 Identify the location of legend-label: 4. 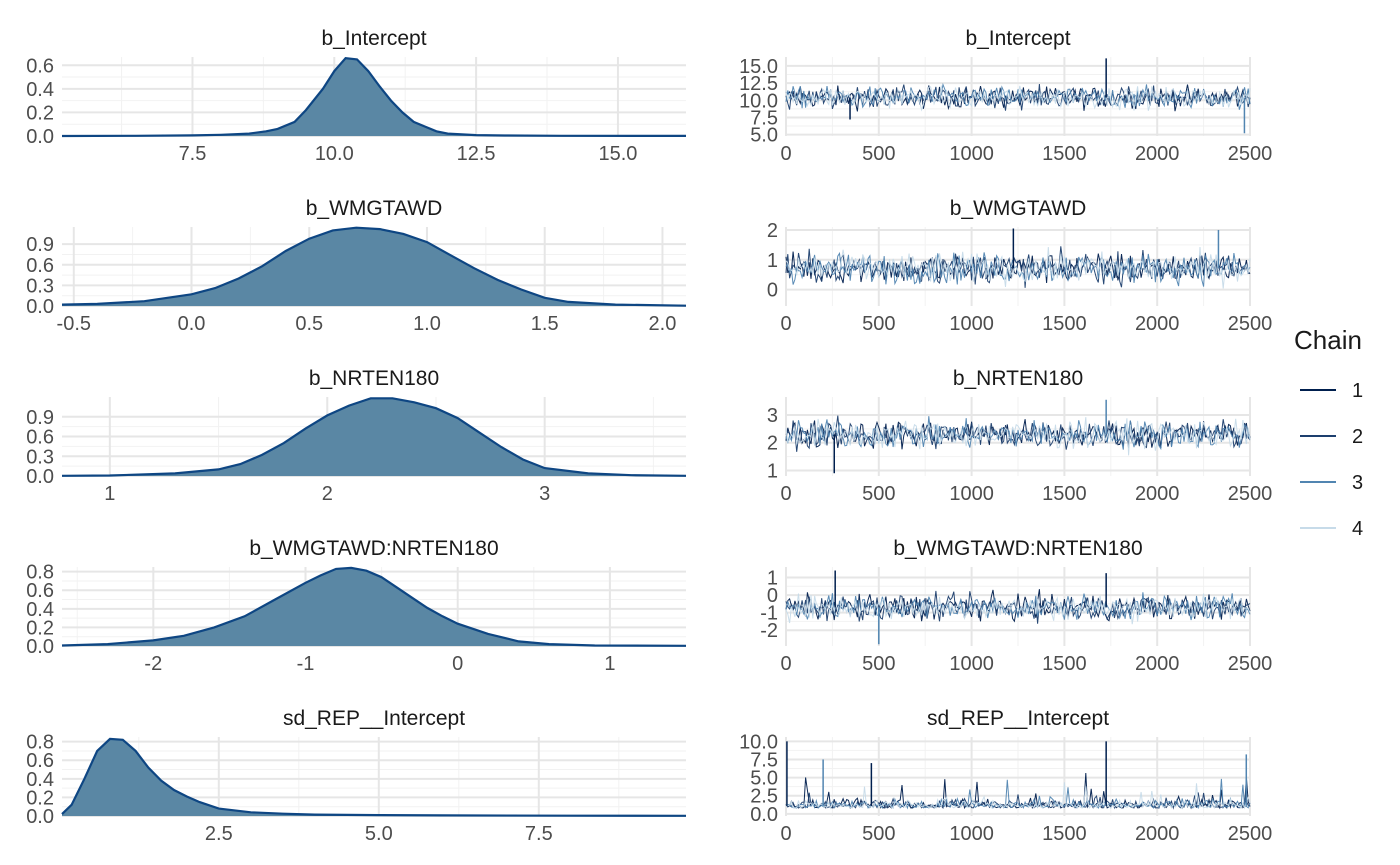
(1357, 529).